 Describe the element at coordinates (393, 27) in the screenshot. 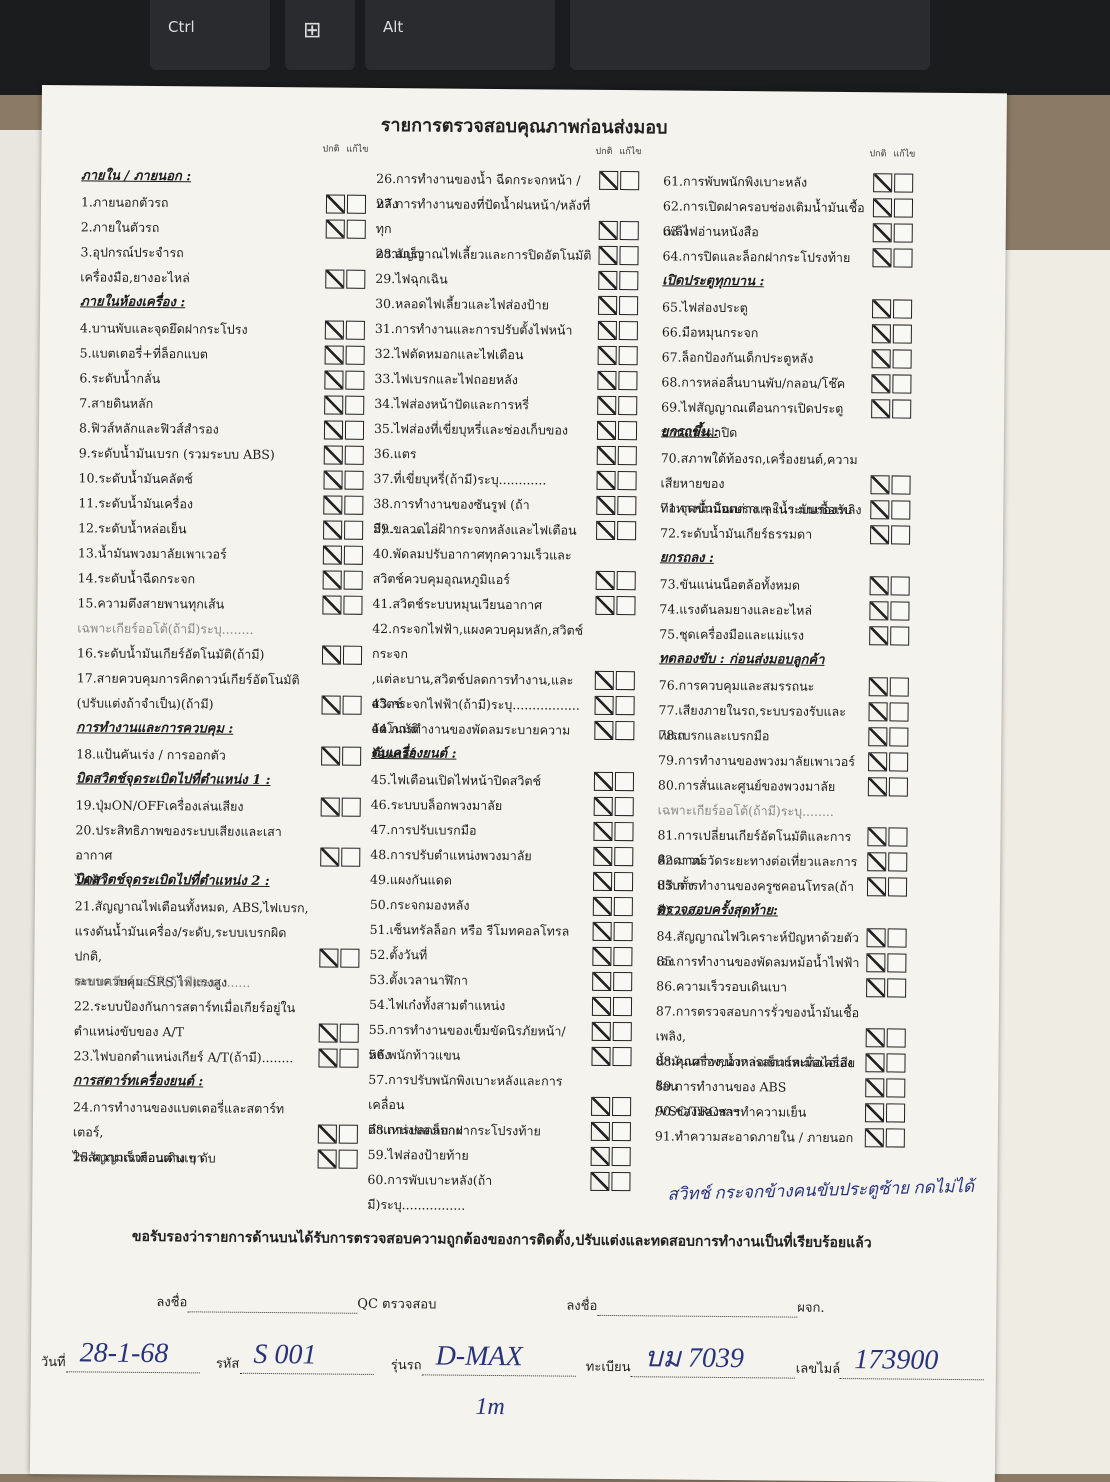

I see `key-label: Alt` at that location.